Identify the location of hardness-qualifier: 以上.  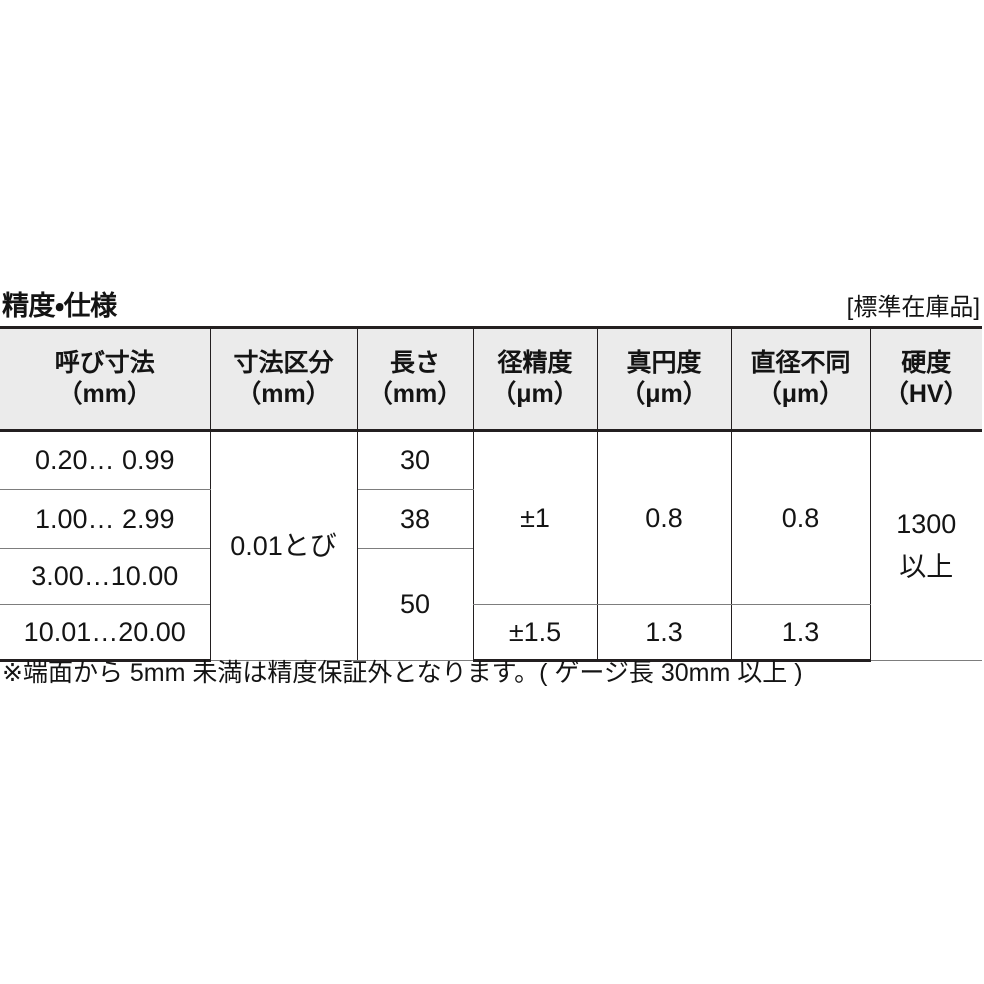
(926, 567).